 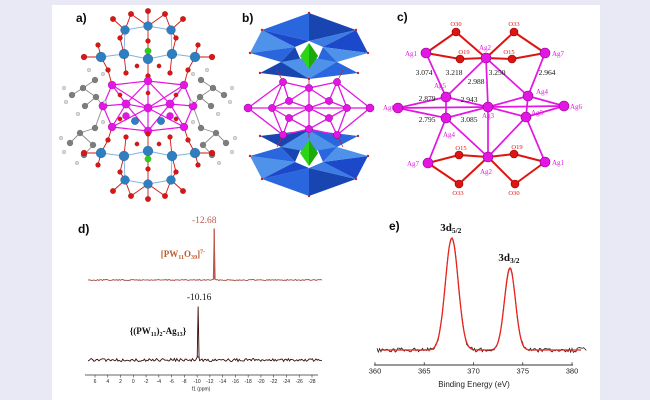 I want to click on panel-a-atoms, so click(x=148, y=104).